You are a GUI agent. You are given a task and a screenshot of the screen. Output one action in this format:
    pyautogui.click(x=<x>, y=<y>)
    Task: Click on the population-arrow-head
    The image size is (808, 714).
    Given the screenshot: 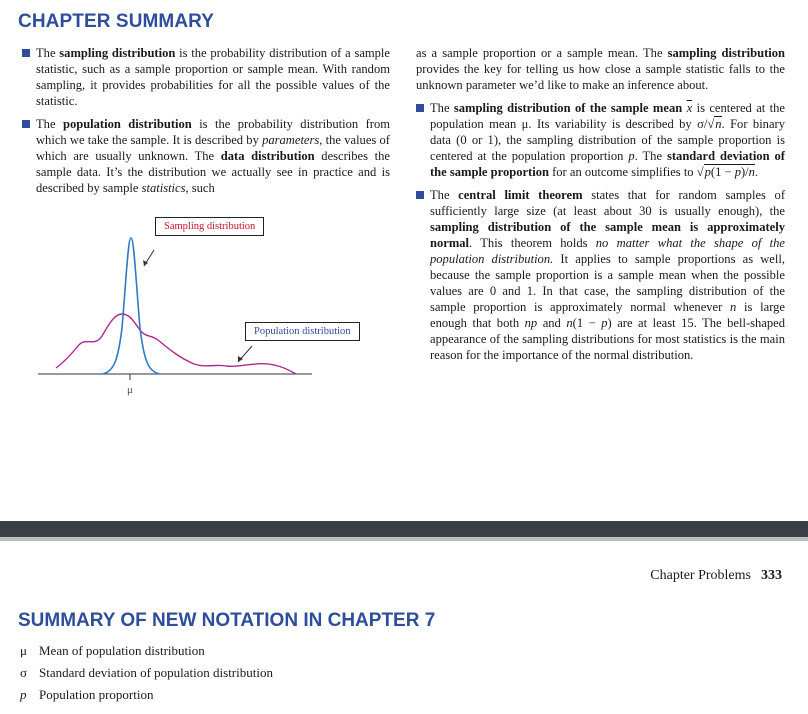 What is the action you would take?
    pyautogui.click(x=240, y=359)
    